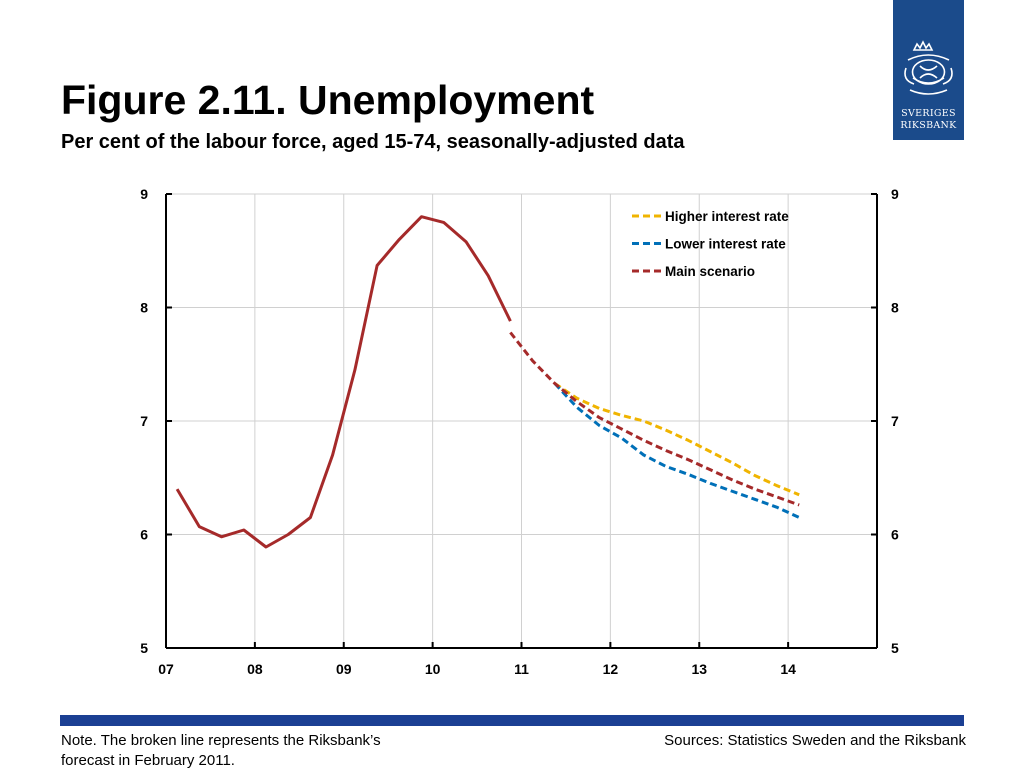 This screenshot has width=1024, height=771. What do you see at coordinates (144, 308) in the screenshot?
I see `y-tick-label-left: 8` at bounding box center [144, 308].